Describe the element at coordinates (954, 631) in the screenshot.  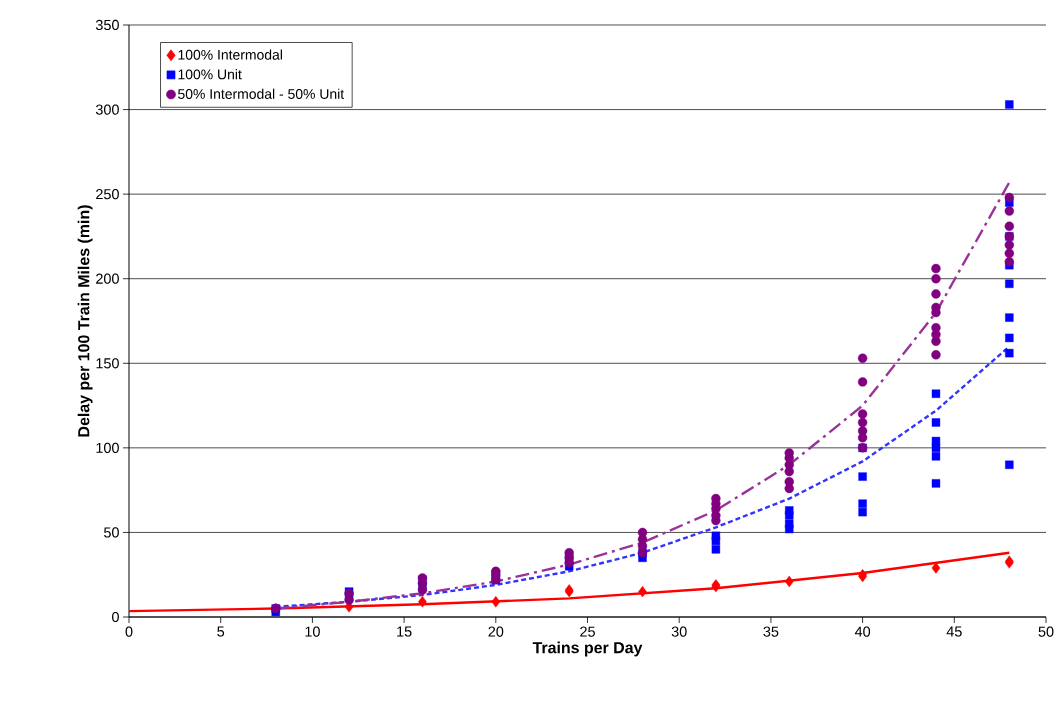
I see `x-tick-label: 45` at that location.